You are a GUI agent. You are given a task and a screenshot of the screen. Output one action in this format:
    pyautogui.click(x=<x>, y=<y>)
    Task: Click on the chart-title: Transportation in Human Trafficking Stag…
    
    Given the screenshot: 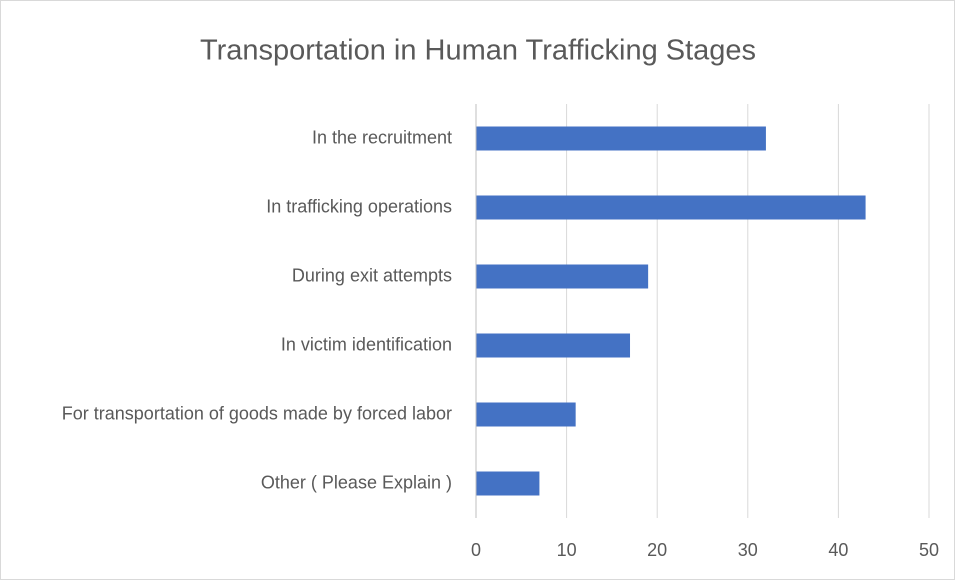 What is the action you would take?
    pyautogui.click(x=478, y=51)
    